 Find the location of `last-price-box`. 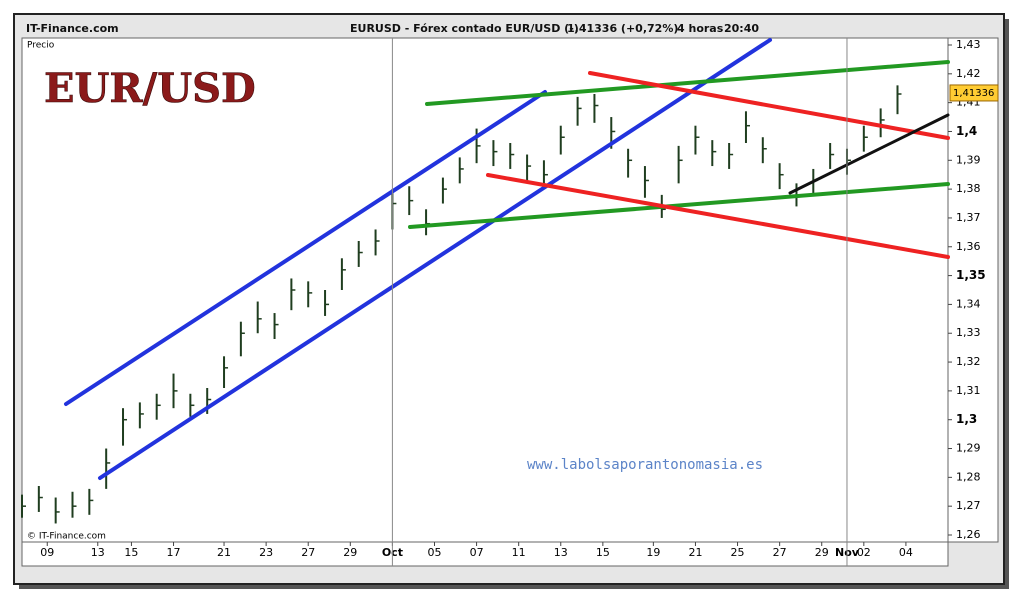

last-price-box is located at coordinates (974, 93).